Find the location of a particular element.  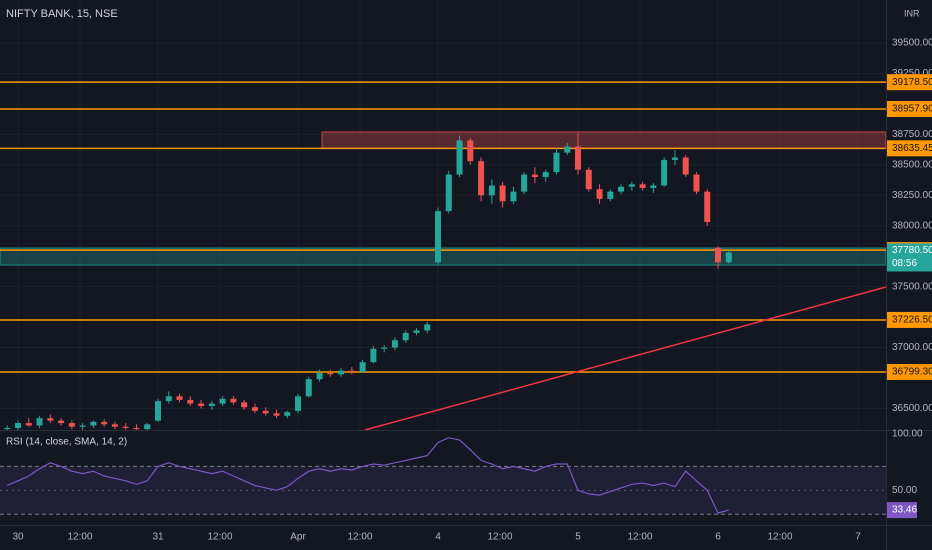

trend-line is located at coordinates (625, 358).